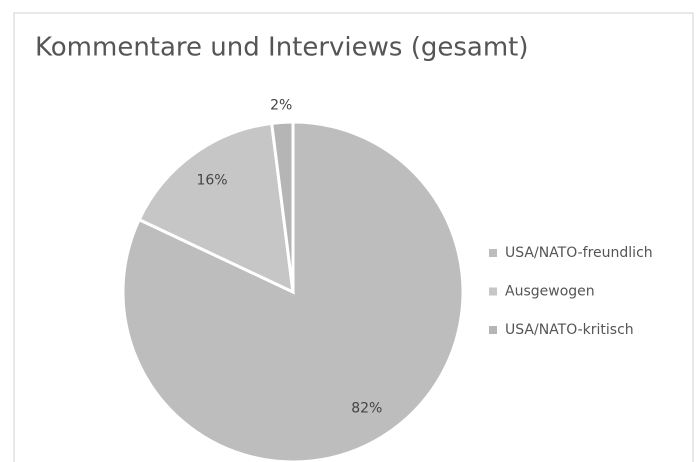 The image size is (696, 462). What do you see at coordinates (282, 48) in the screenshot?
I see `chart-title: Kommentare und Interviews (gesamt)` at bounding box center [282, 48].